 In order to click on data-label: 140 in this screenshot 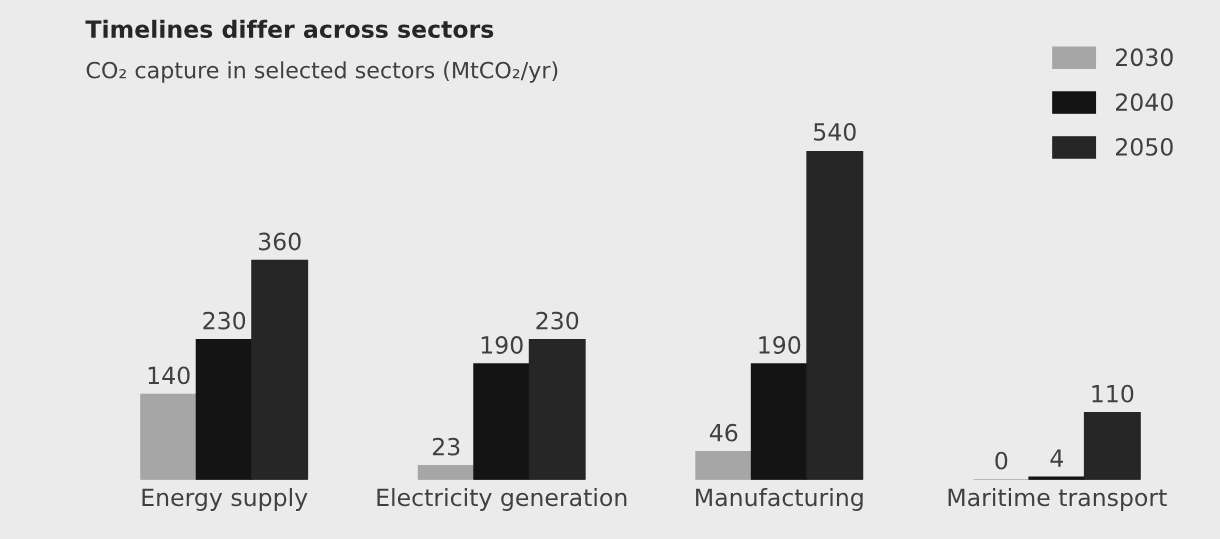, I will do `click(169, 375)`.